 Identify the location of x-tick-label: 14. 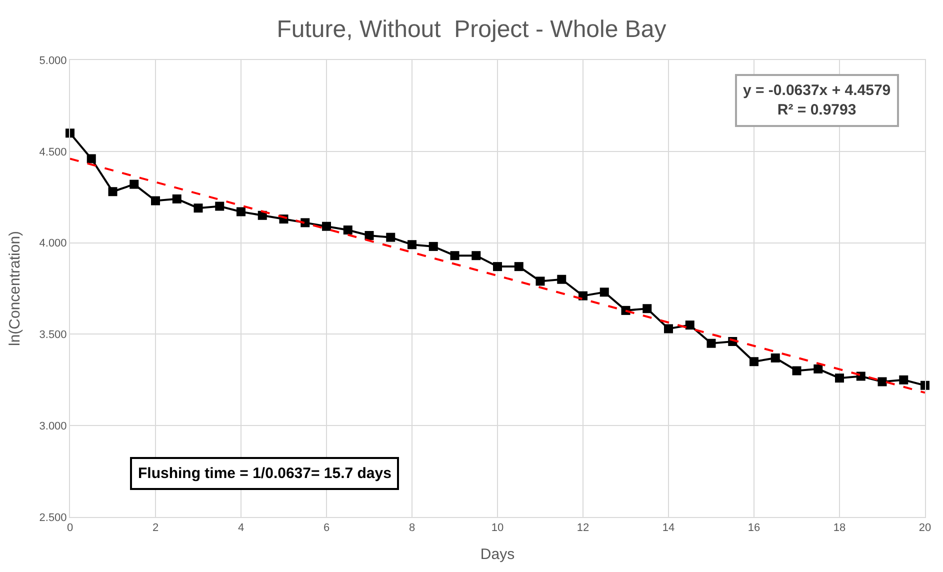
(668, 528).